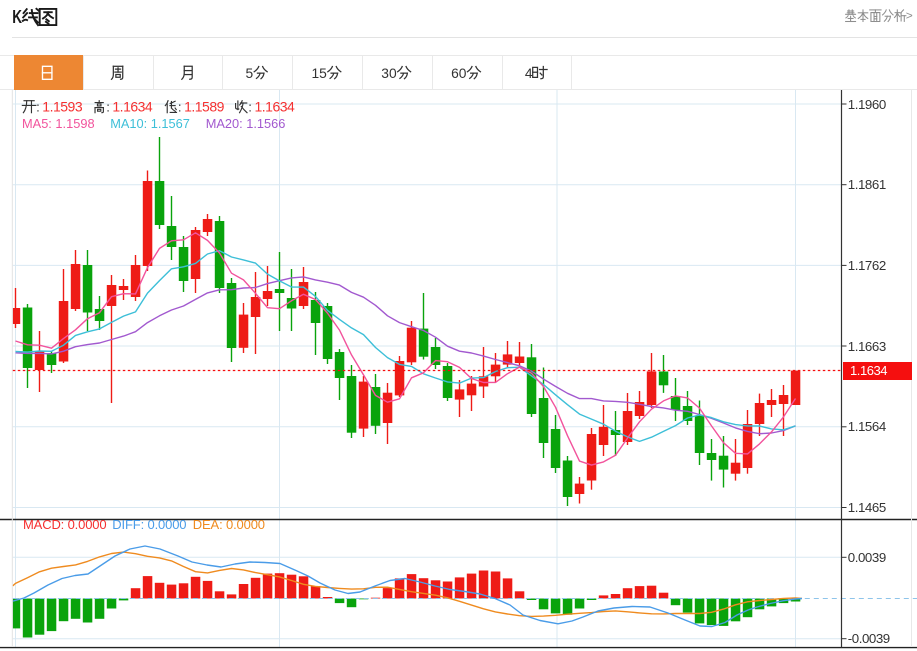 This screenshot has height=651, width=917. What do you see at coordinates (204, 107) in the screenshot?
I see `svg-text: 1.1589` at bounding box center [204, 107].